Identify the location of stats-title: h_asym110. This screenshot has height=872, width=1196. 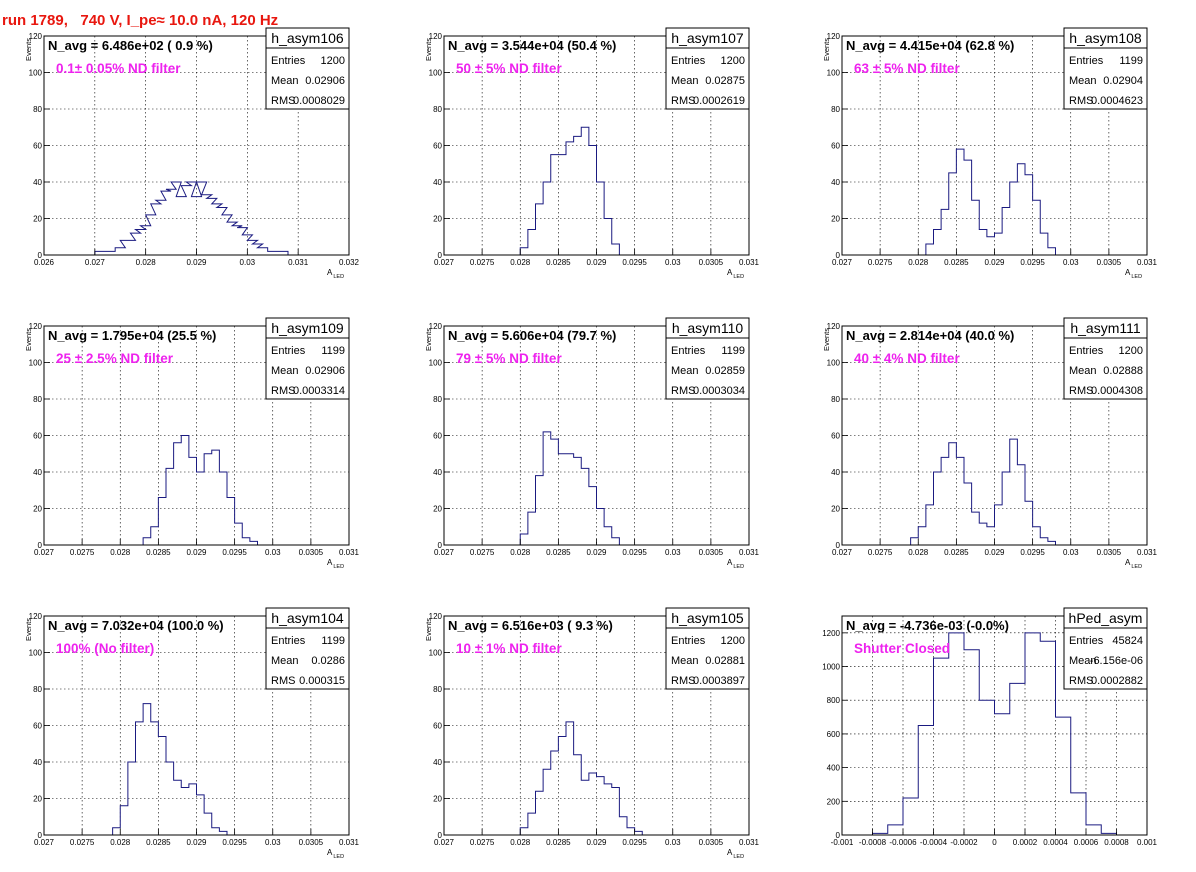
(708, 328).